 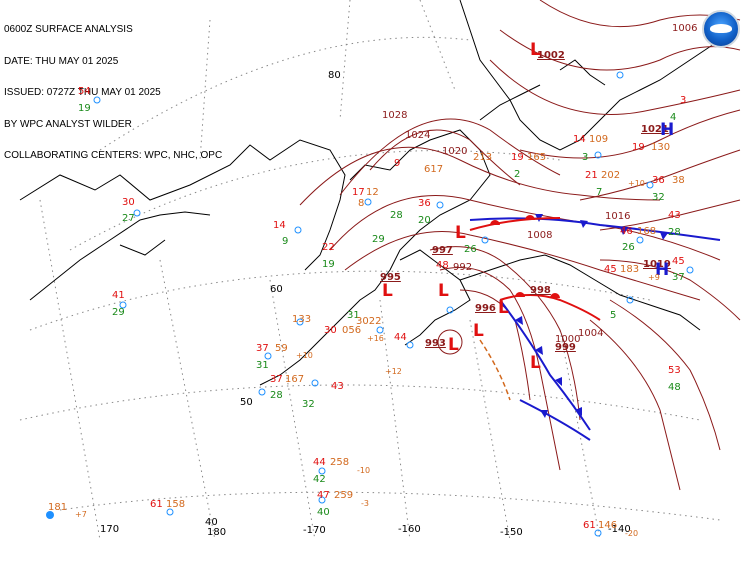 I want to click on trough-line, so click(x=495, y=370).